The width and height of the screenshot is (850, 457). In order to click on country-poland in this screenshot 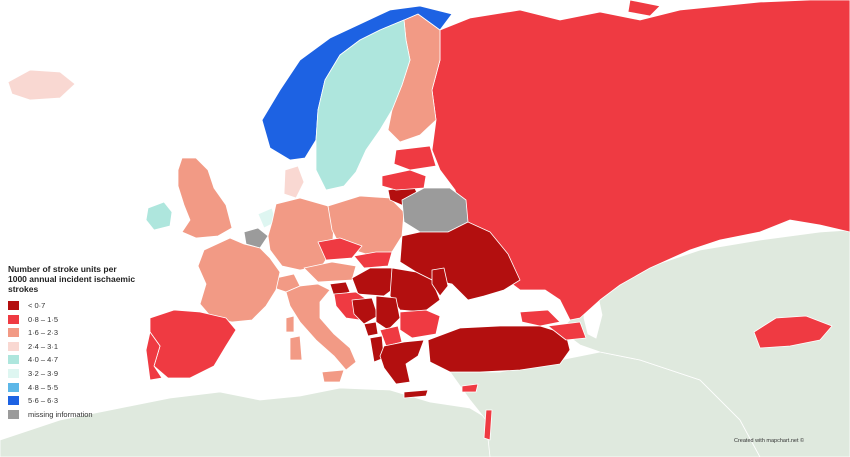, I will do `click(366, 225)`.